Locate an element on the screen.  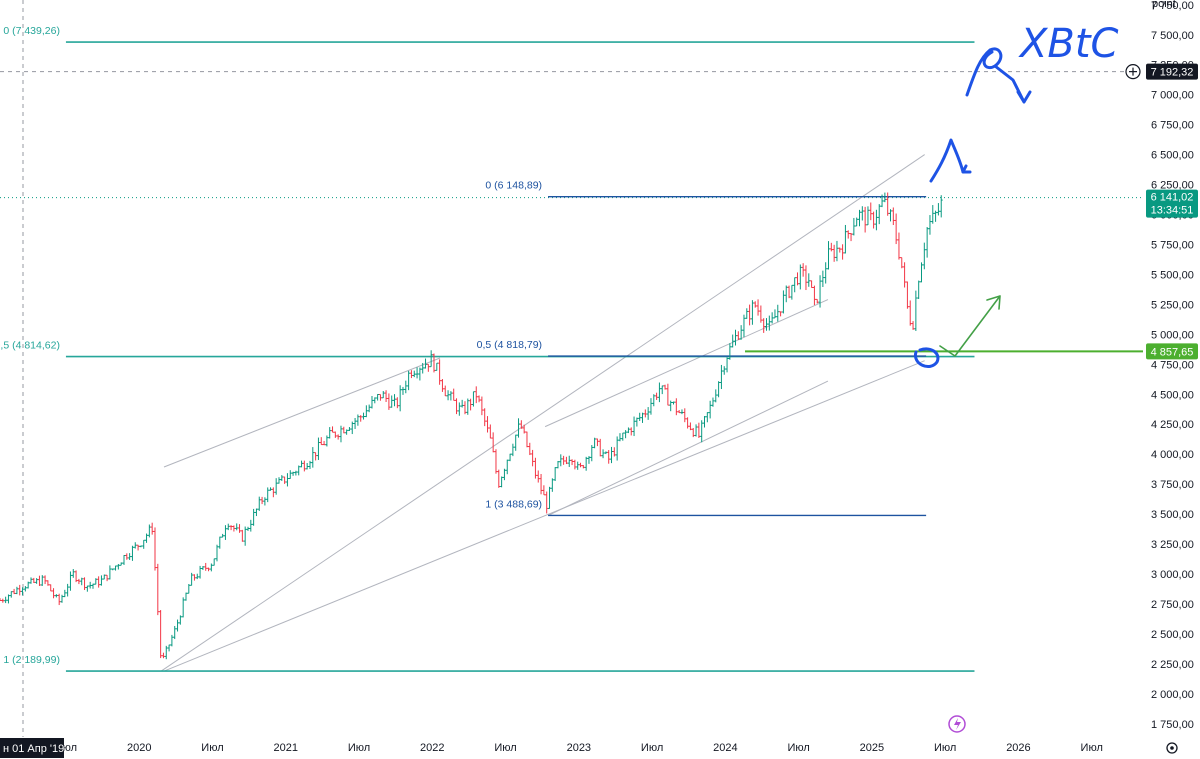
fib-level-label: 0,5 (4 814,62) is located at coordinates (30, 346).